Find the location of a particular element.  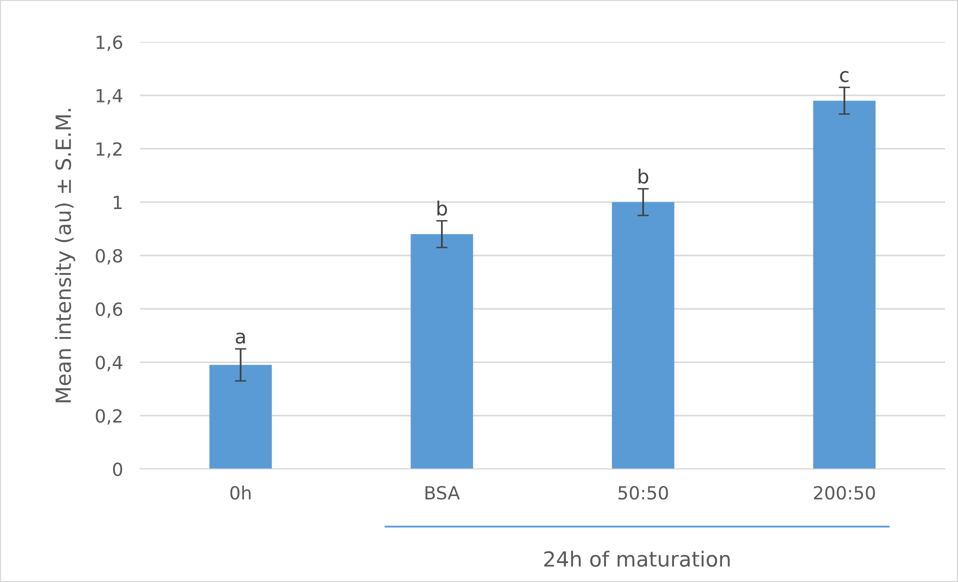

y-tick-label: 0,2 is located at coordinates (109, 417).